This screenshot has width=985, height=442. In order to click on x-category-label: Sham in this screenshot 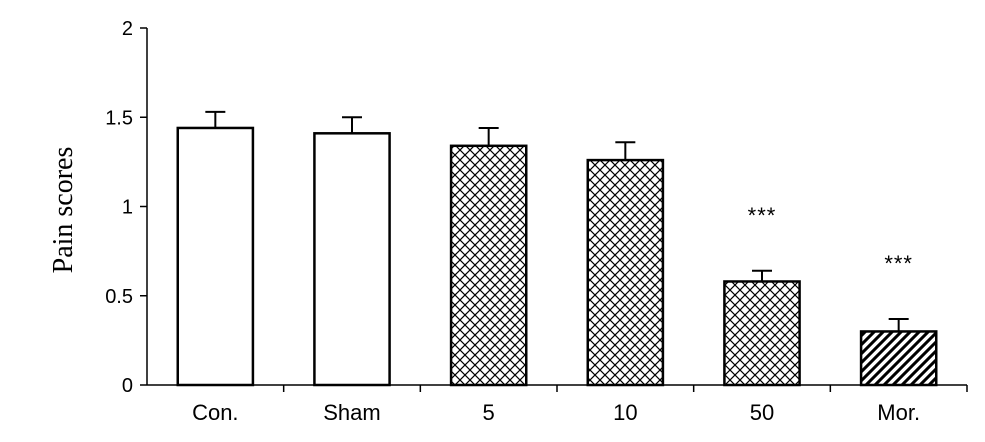, I will do `click(351, 412)`.